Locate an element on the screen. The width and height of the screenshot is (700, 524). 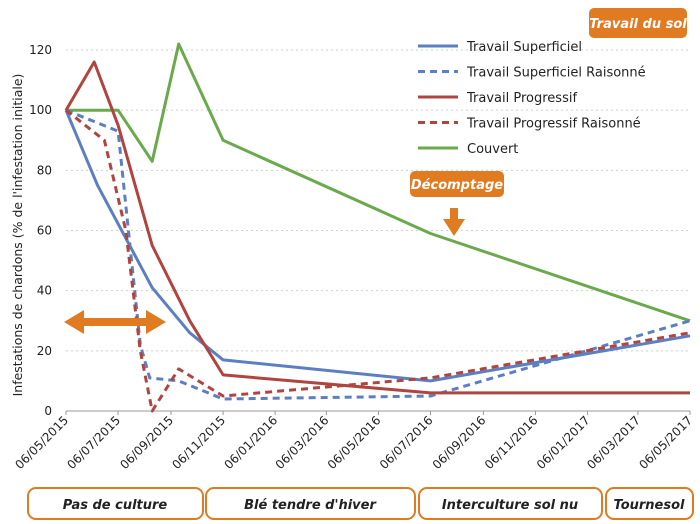
phase-label: Pas de culture is located at coordinates (115, 505).